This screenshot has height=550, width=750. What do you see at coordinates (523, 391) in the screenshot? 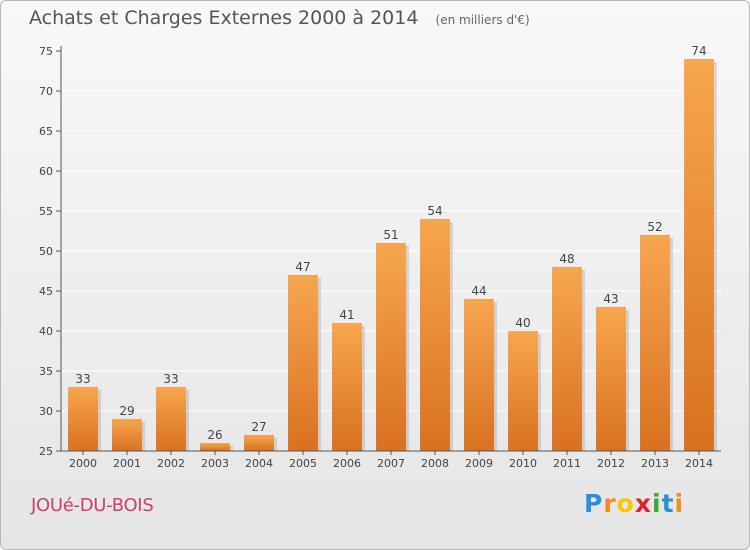
I see `bar-2010` at bounding box center [523, 391].